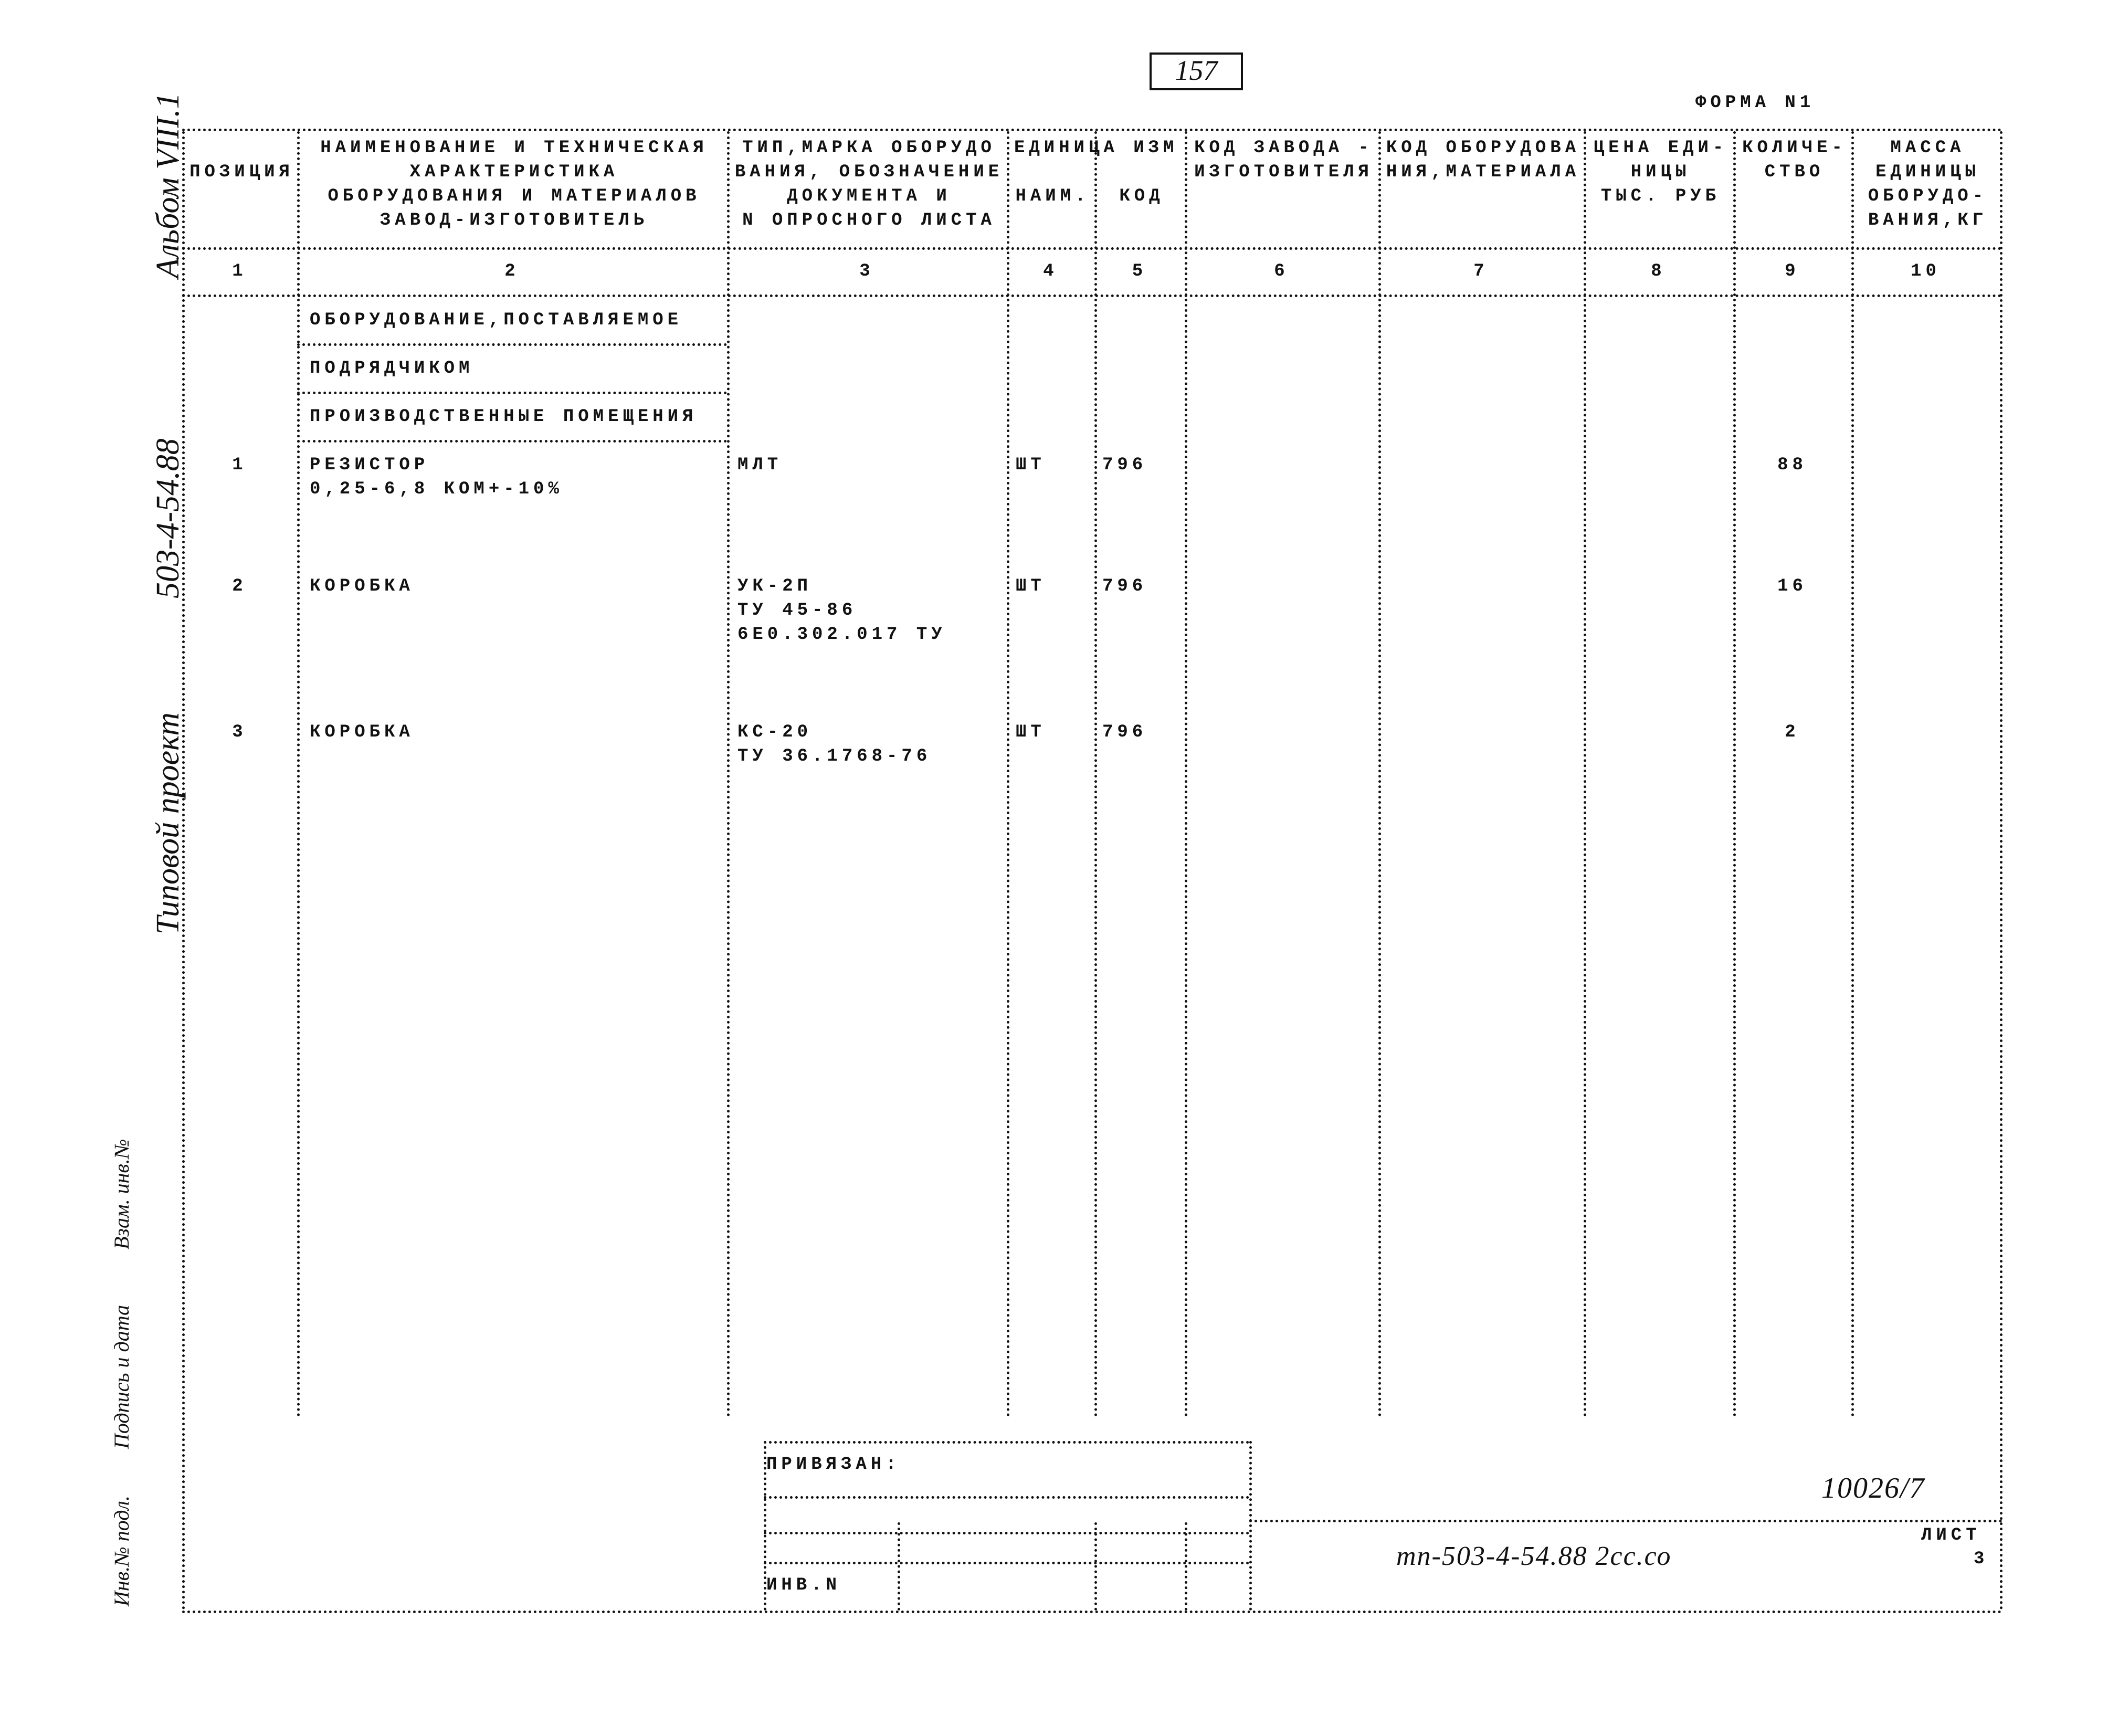 This screenshot has height=1736, width=2108. I want to click on column-number: 8, so click(1658, 271).